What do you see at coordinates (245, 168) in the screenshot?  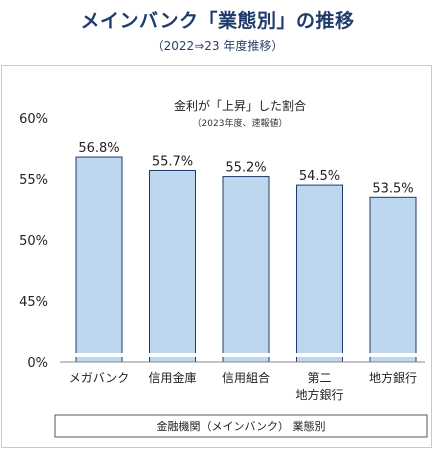 I see `data-label: 55.2%` at bounding box center [245, 168].